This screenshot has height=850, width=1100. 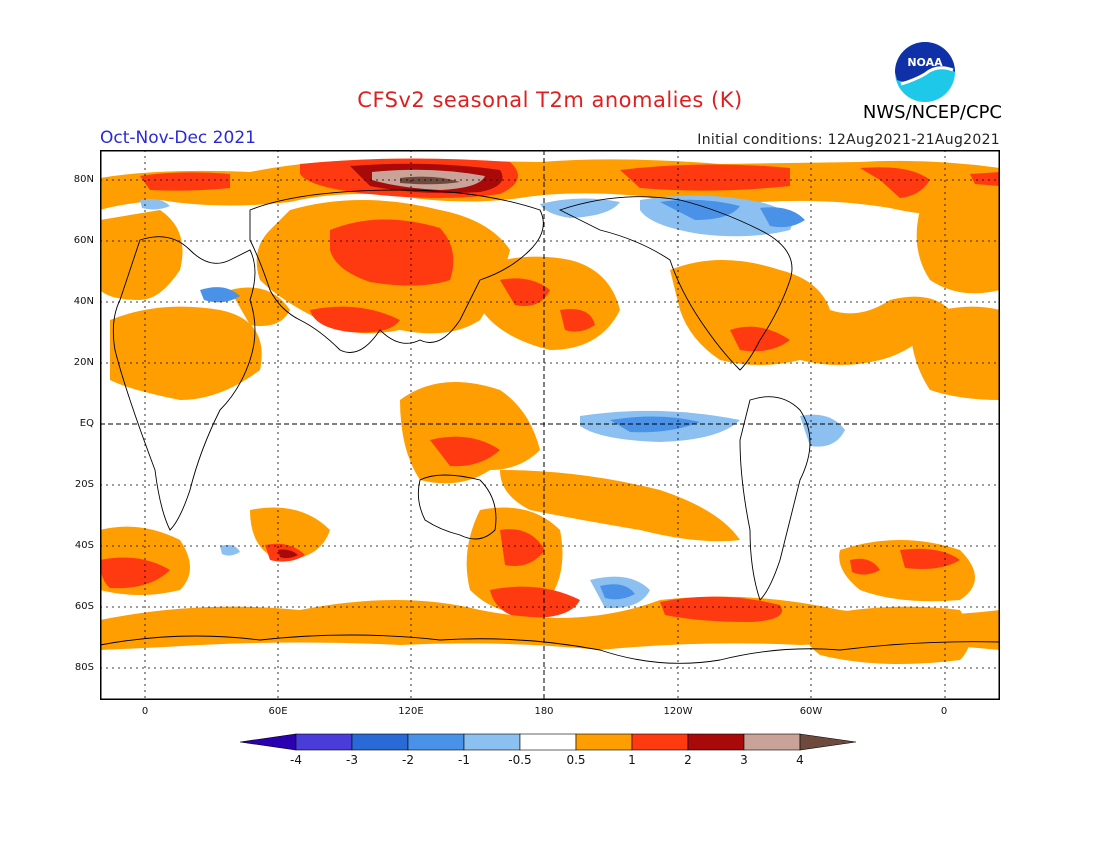 What do you see at coordinates (84, 667) in the screenshot?
I see `lat-label: 80S` at bounding box center [84, 667].